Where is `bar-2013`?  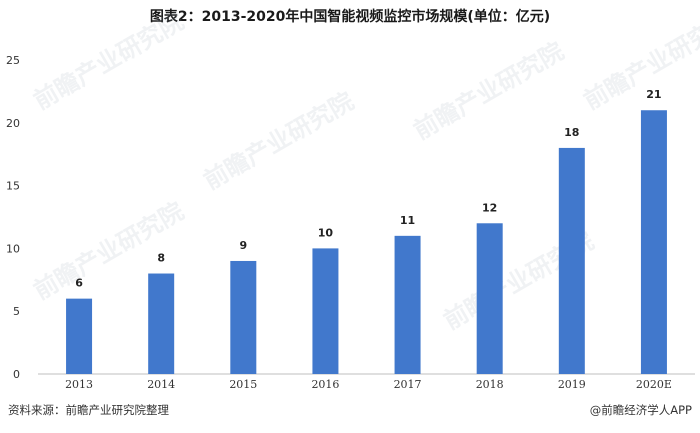 bar-2013 is located at coordinates (79, 336).